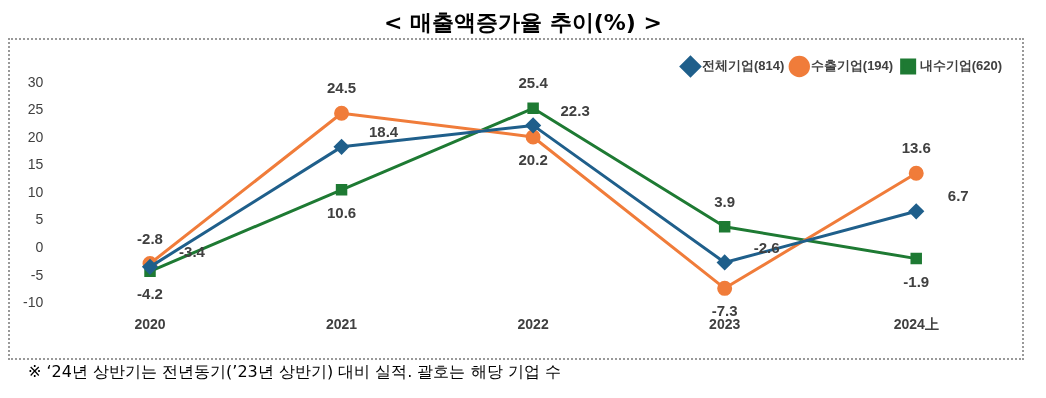 This screenshot has height=398, width=1046. What do you see at coordinates (35, 164) in the screenshot?
I see `y-tick-label: 15` at bounding box center [35, 164].